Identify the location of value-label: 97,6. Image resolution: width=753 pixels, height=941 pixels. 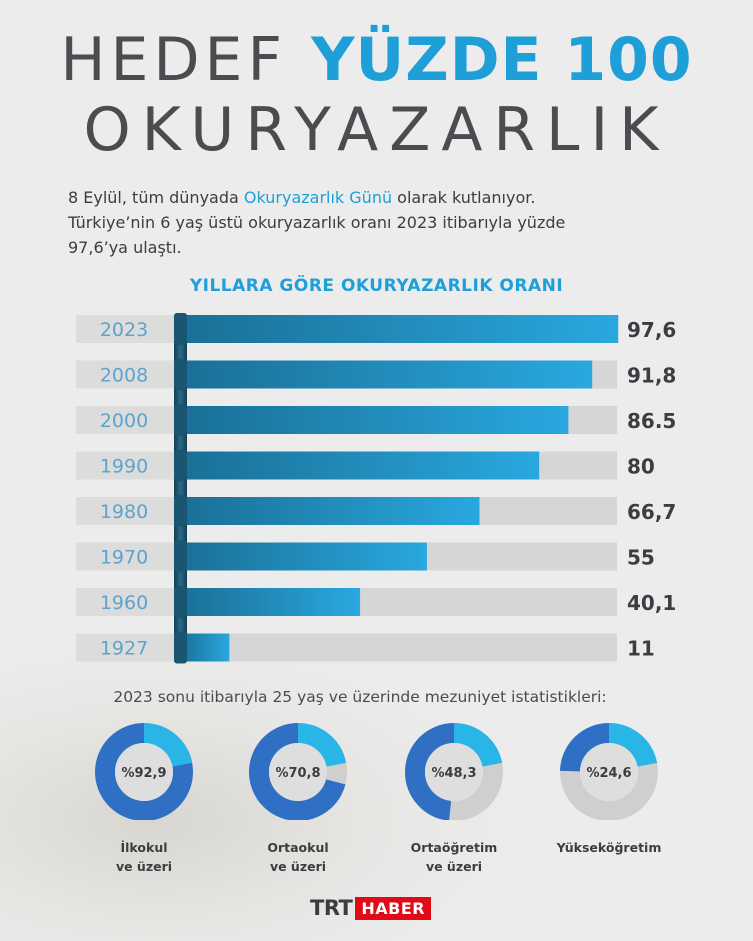
(651, 330).